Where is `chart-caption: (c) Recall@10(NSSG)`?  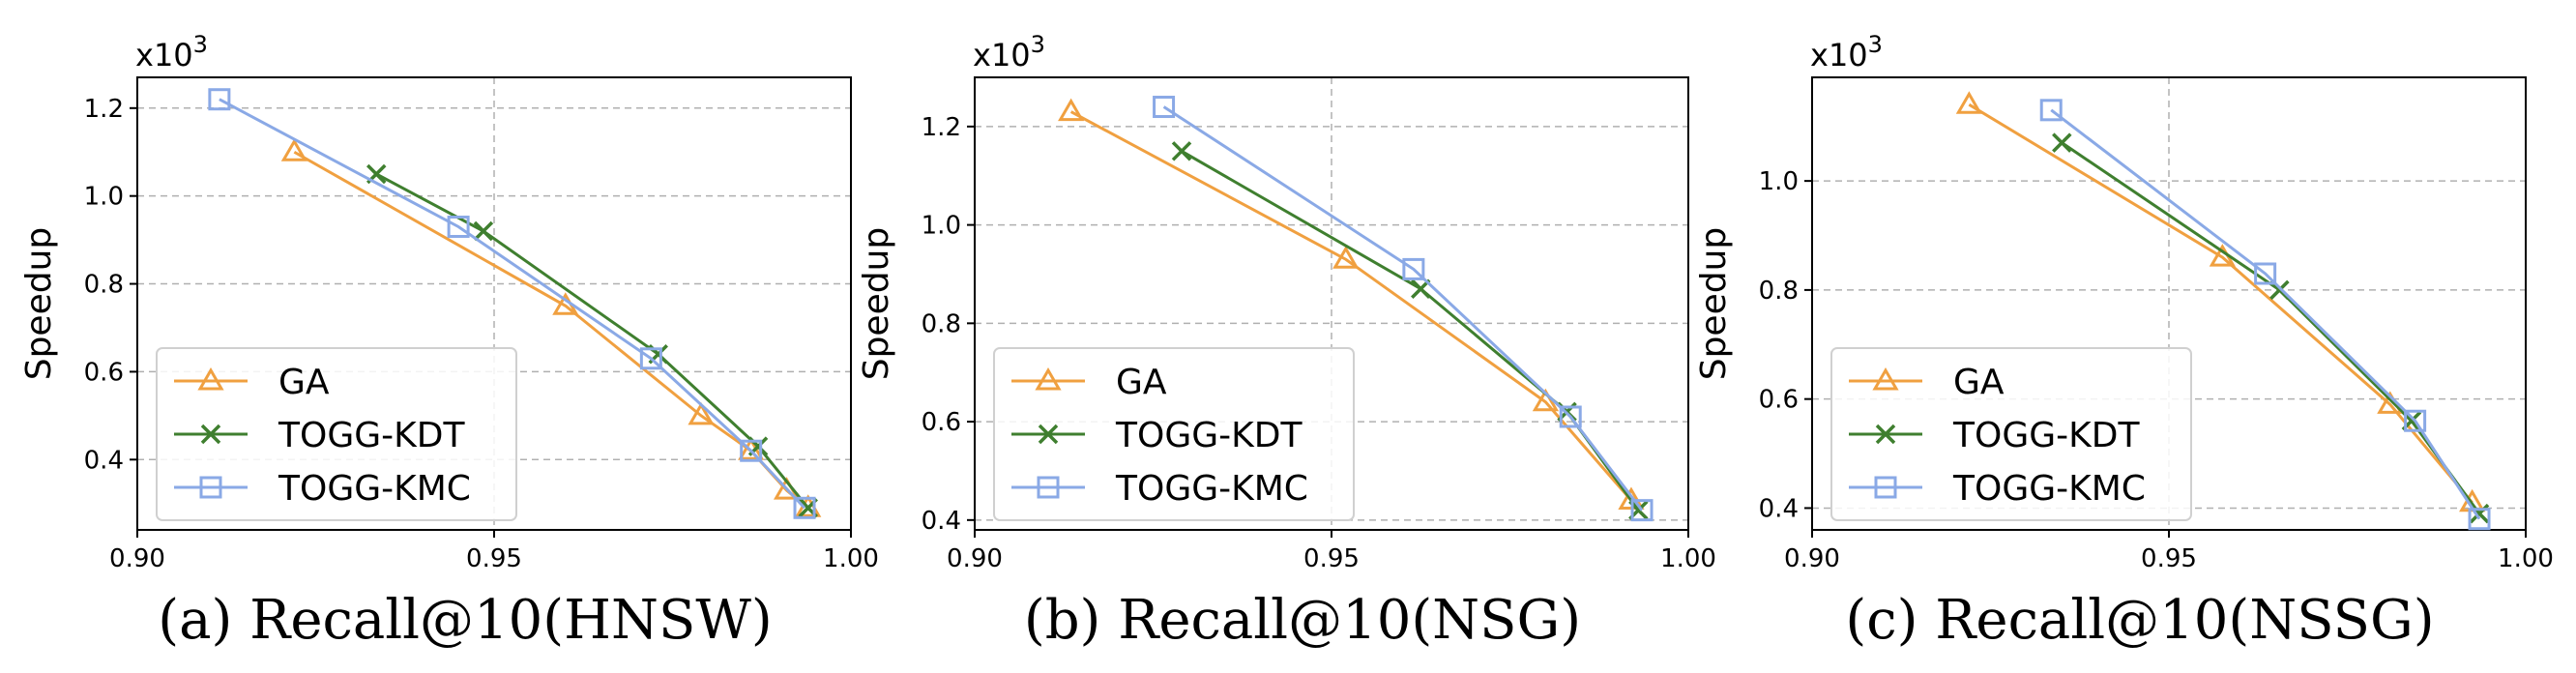
chart-caption: (c) Recall@10(NSSG) is located at coordinates (2139, 621).